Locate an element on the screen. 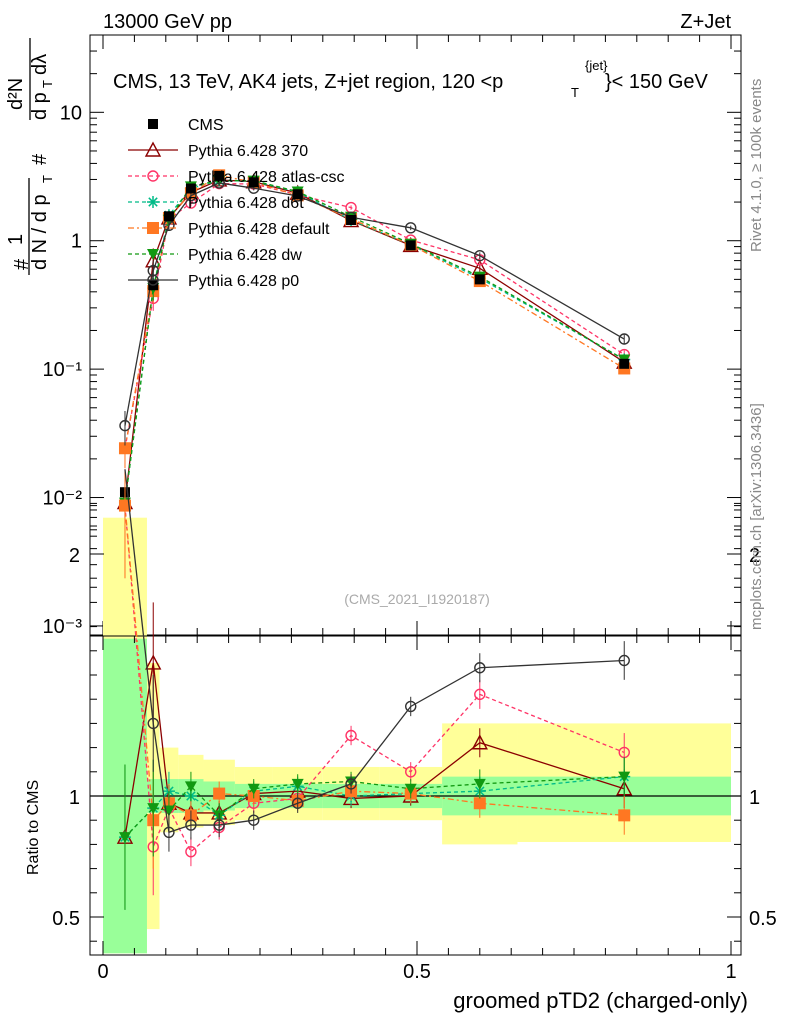  ratio-tick-label-right: 2 is located at coordinates (754, 556).